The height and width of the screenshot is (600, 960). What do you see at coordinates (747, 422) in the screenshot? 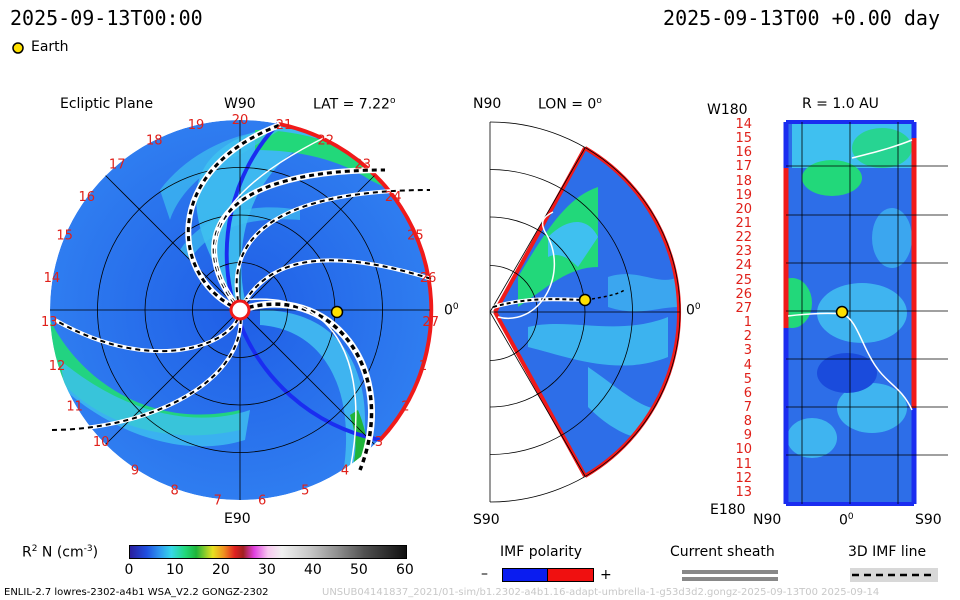
I see `r-panel-y-label: 8` at bounding box center [747, 422].